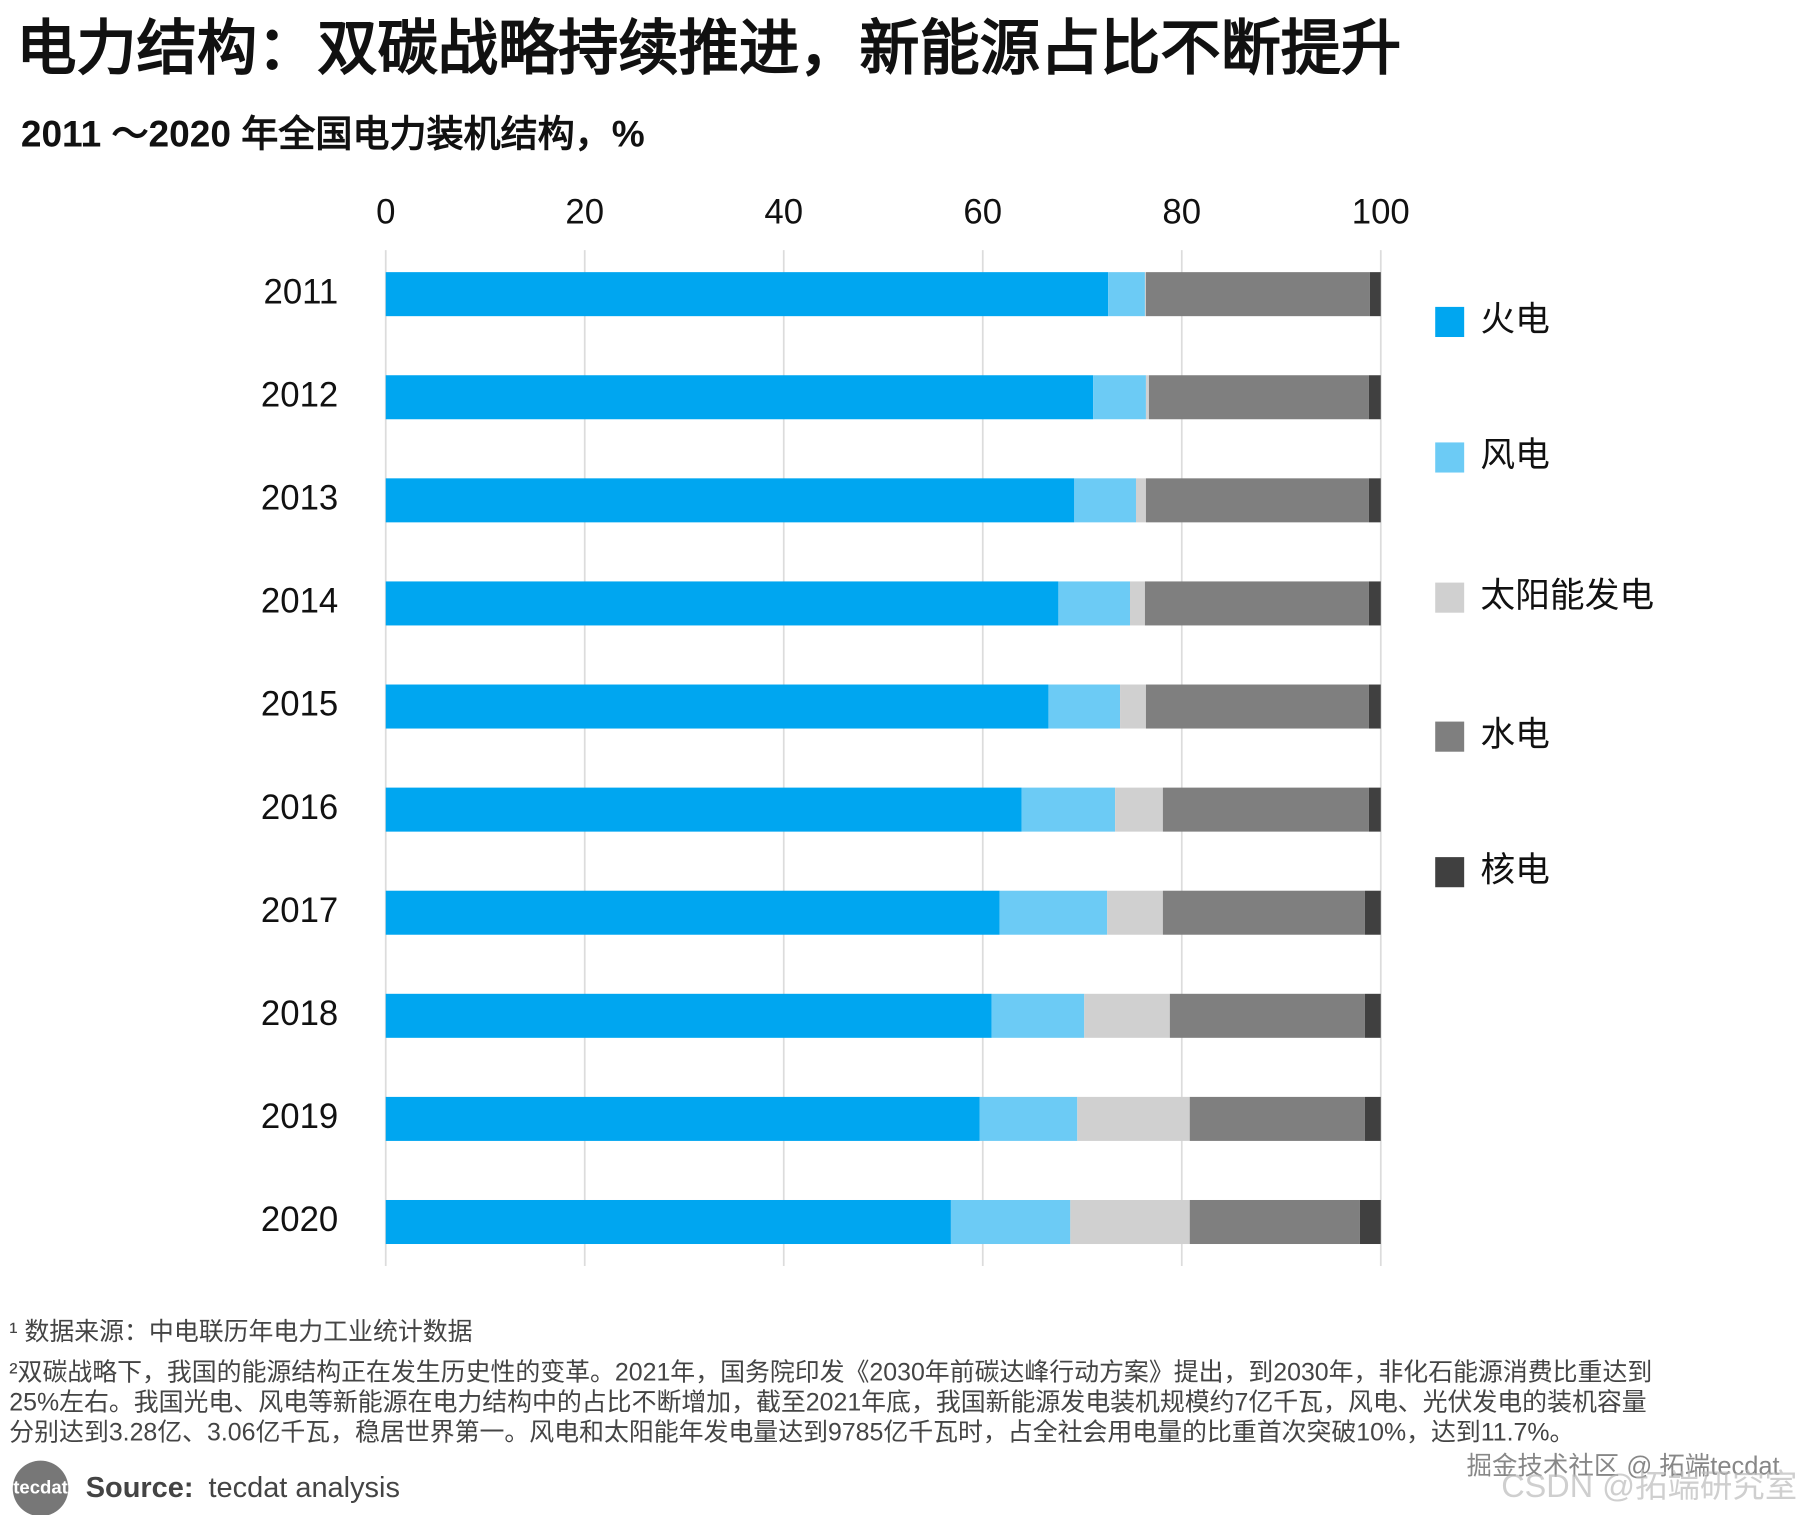 Image resolution: width=1814 pixels, height=1515 pixels. I want to click on logo-text: tecdat, so click(40, 1486).